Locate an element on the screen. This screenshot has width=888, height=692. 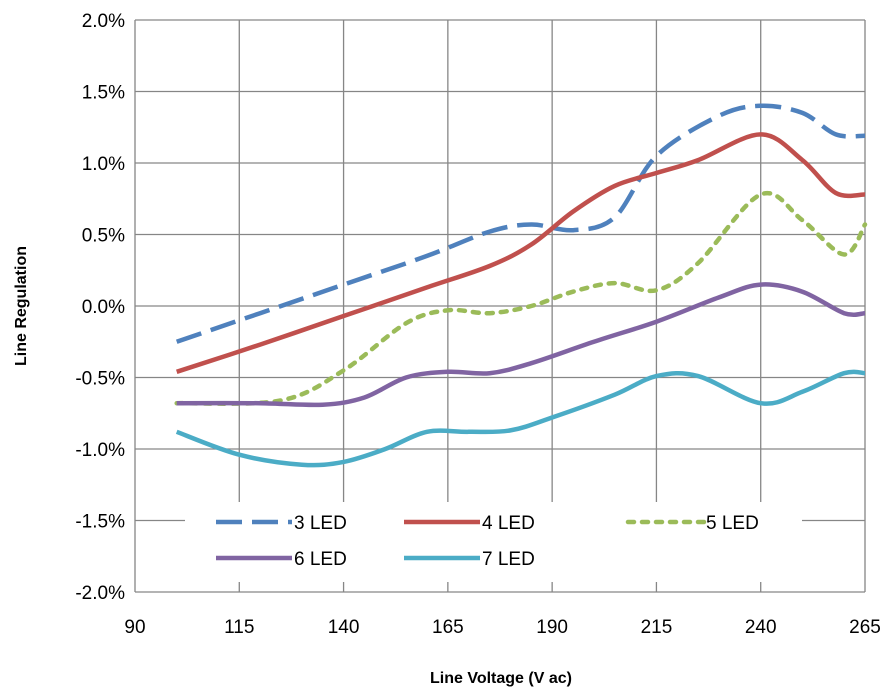
x-axis-ticks: 90 115 140 165 190 215 240 265 is located at coordinates (502, 627).